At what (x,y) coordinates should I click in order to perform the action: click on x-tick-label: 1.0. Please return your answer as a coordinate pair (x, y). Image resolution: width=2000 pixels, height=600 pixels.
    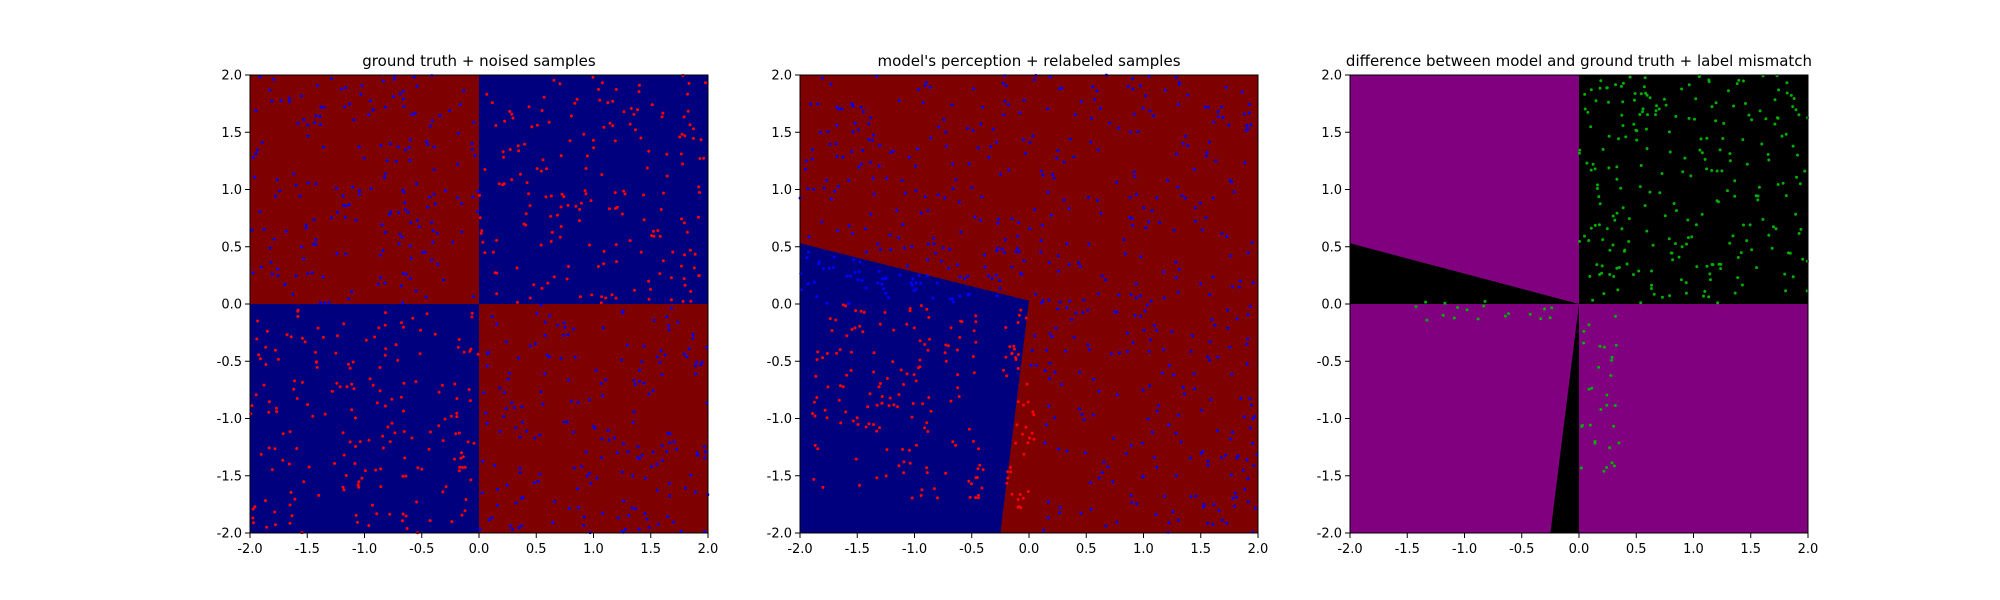
    Looking at the image, I should click on (593, 549).